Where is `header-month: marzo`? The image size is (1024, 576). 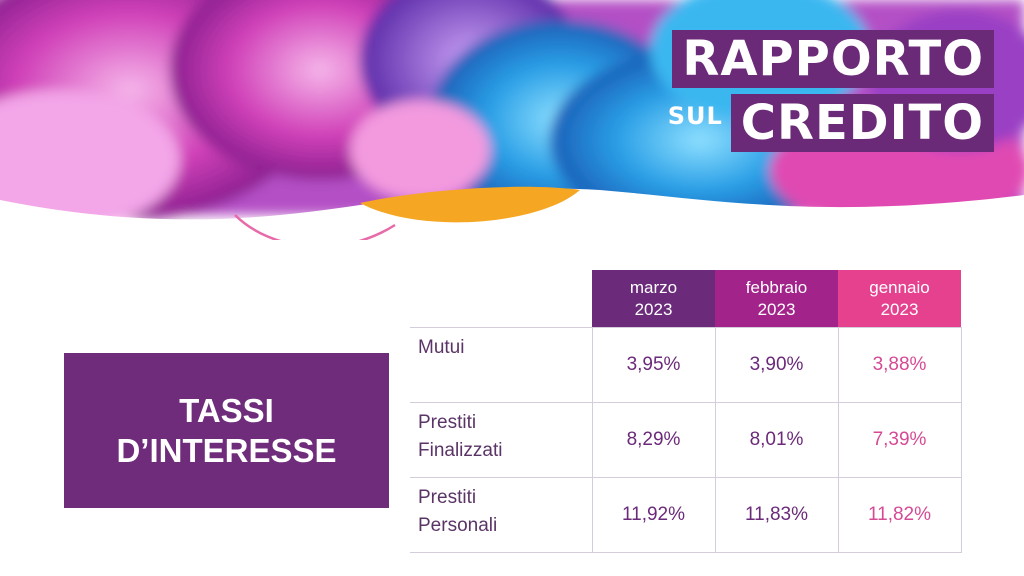
header-month: marzo is located at coordinates (653, 287).